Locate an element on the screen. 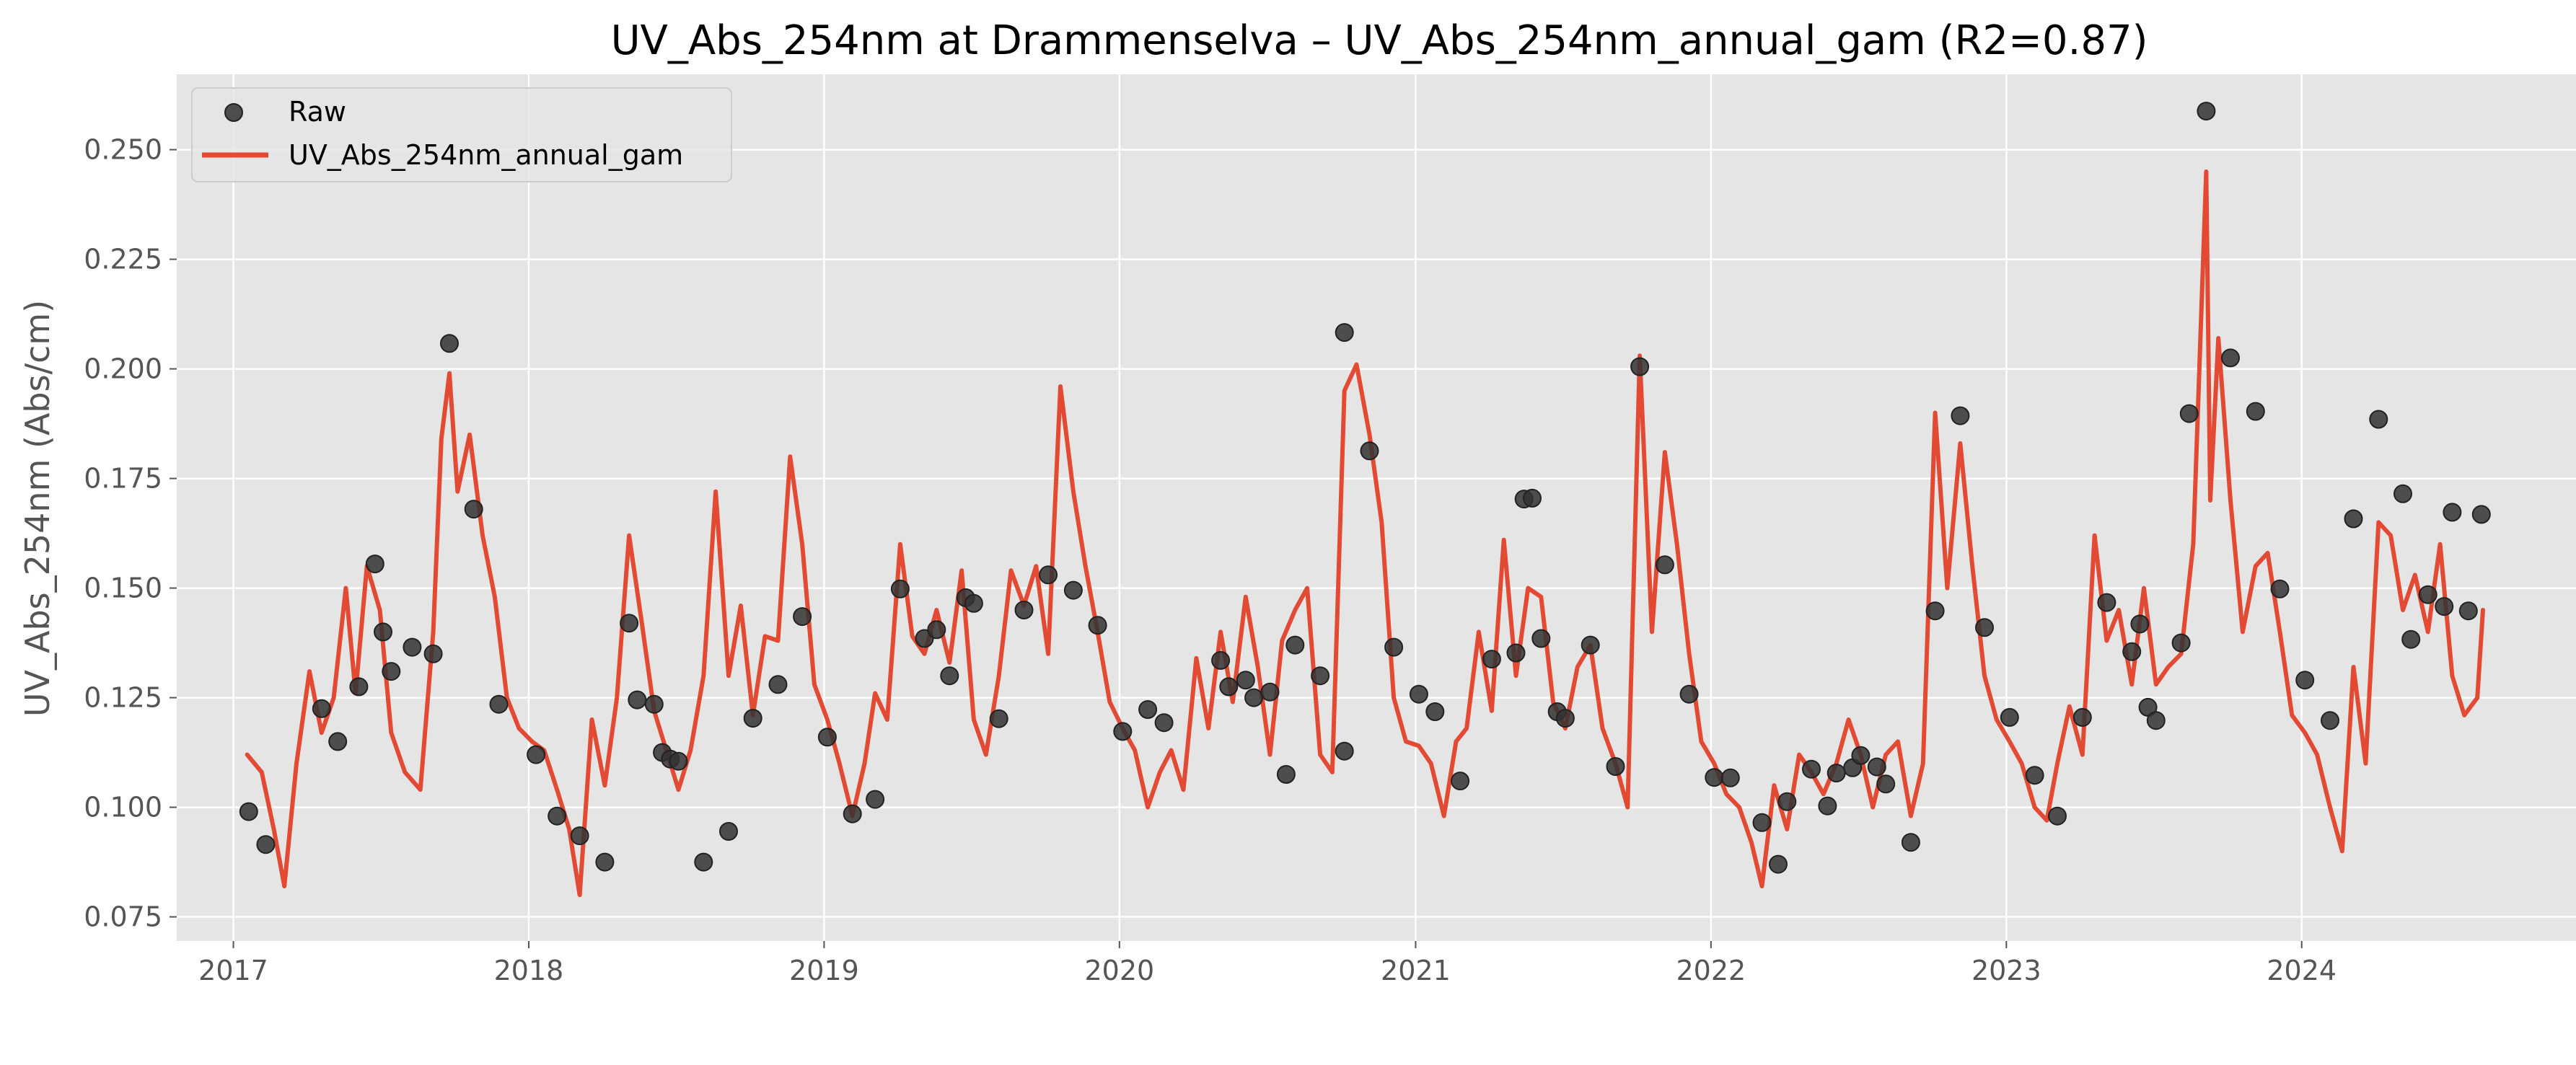 The image size is (2576, 1065). x-tick-label: 2021 is located at coordinates (1416, 970).